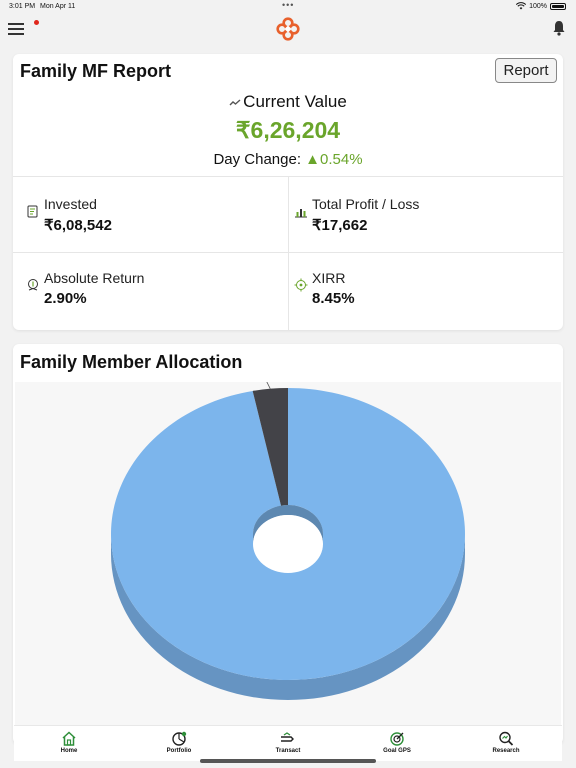  I want to click on return-icon, so click(33, 285).